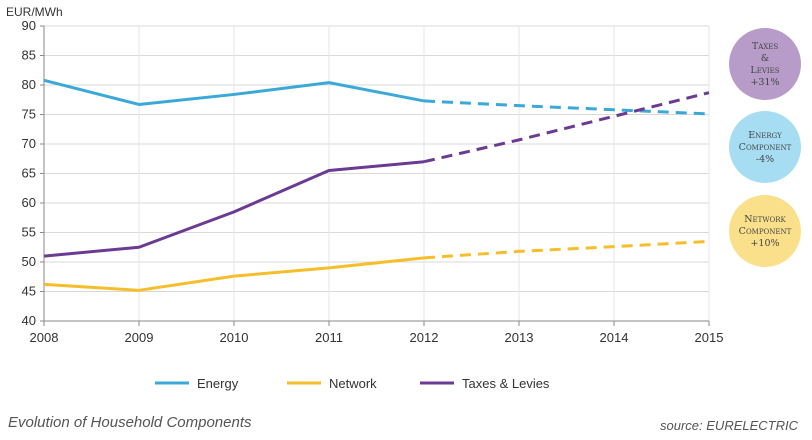 The width and height of the screenshot is (812, 440). What do you see at coordinates (29, 55) in the screenshot?
I see `y-tick-label: 85` at bounding box center [29, 55].